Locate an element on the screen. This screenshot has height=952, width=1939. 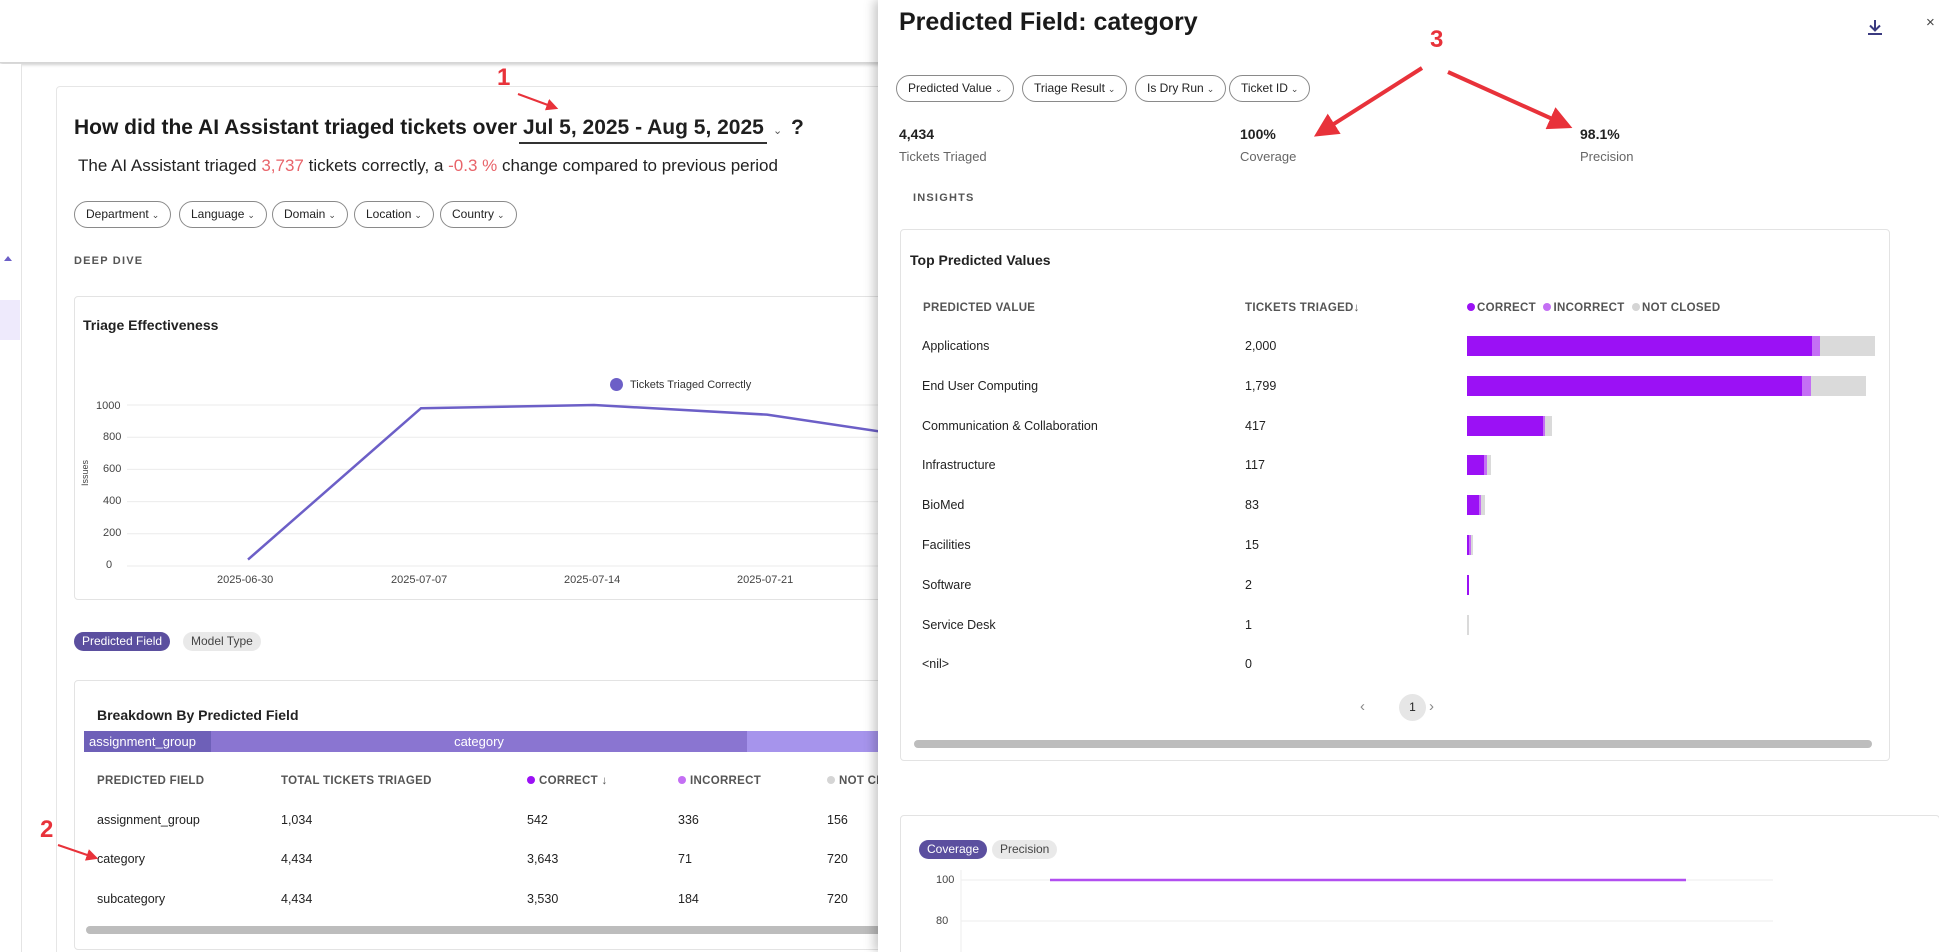
cell-field: assignment_group is located at coordinates (148, 820).